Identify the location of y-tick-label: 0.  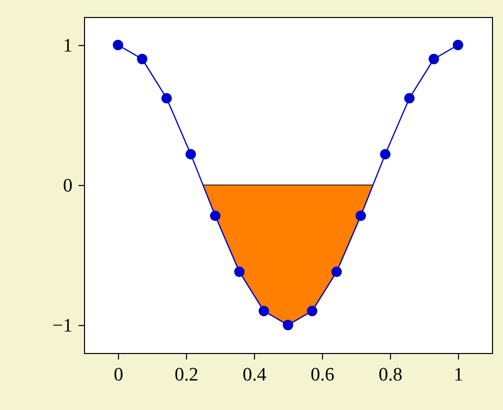
(67, 186).